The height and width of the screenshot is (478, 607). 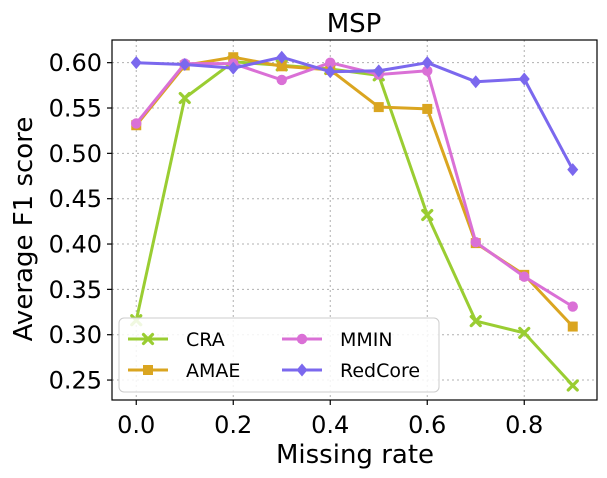 What do you see at coordinates (148, 370) in the screenshot?
I see `legend-marker-amae` at bounding box center [148, 370].